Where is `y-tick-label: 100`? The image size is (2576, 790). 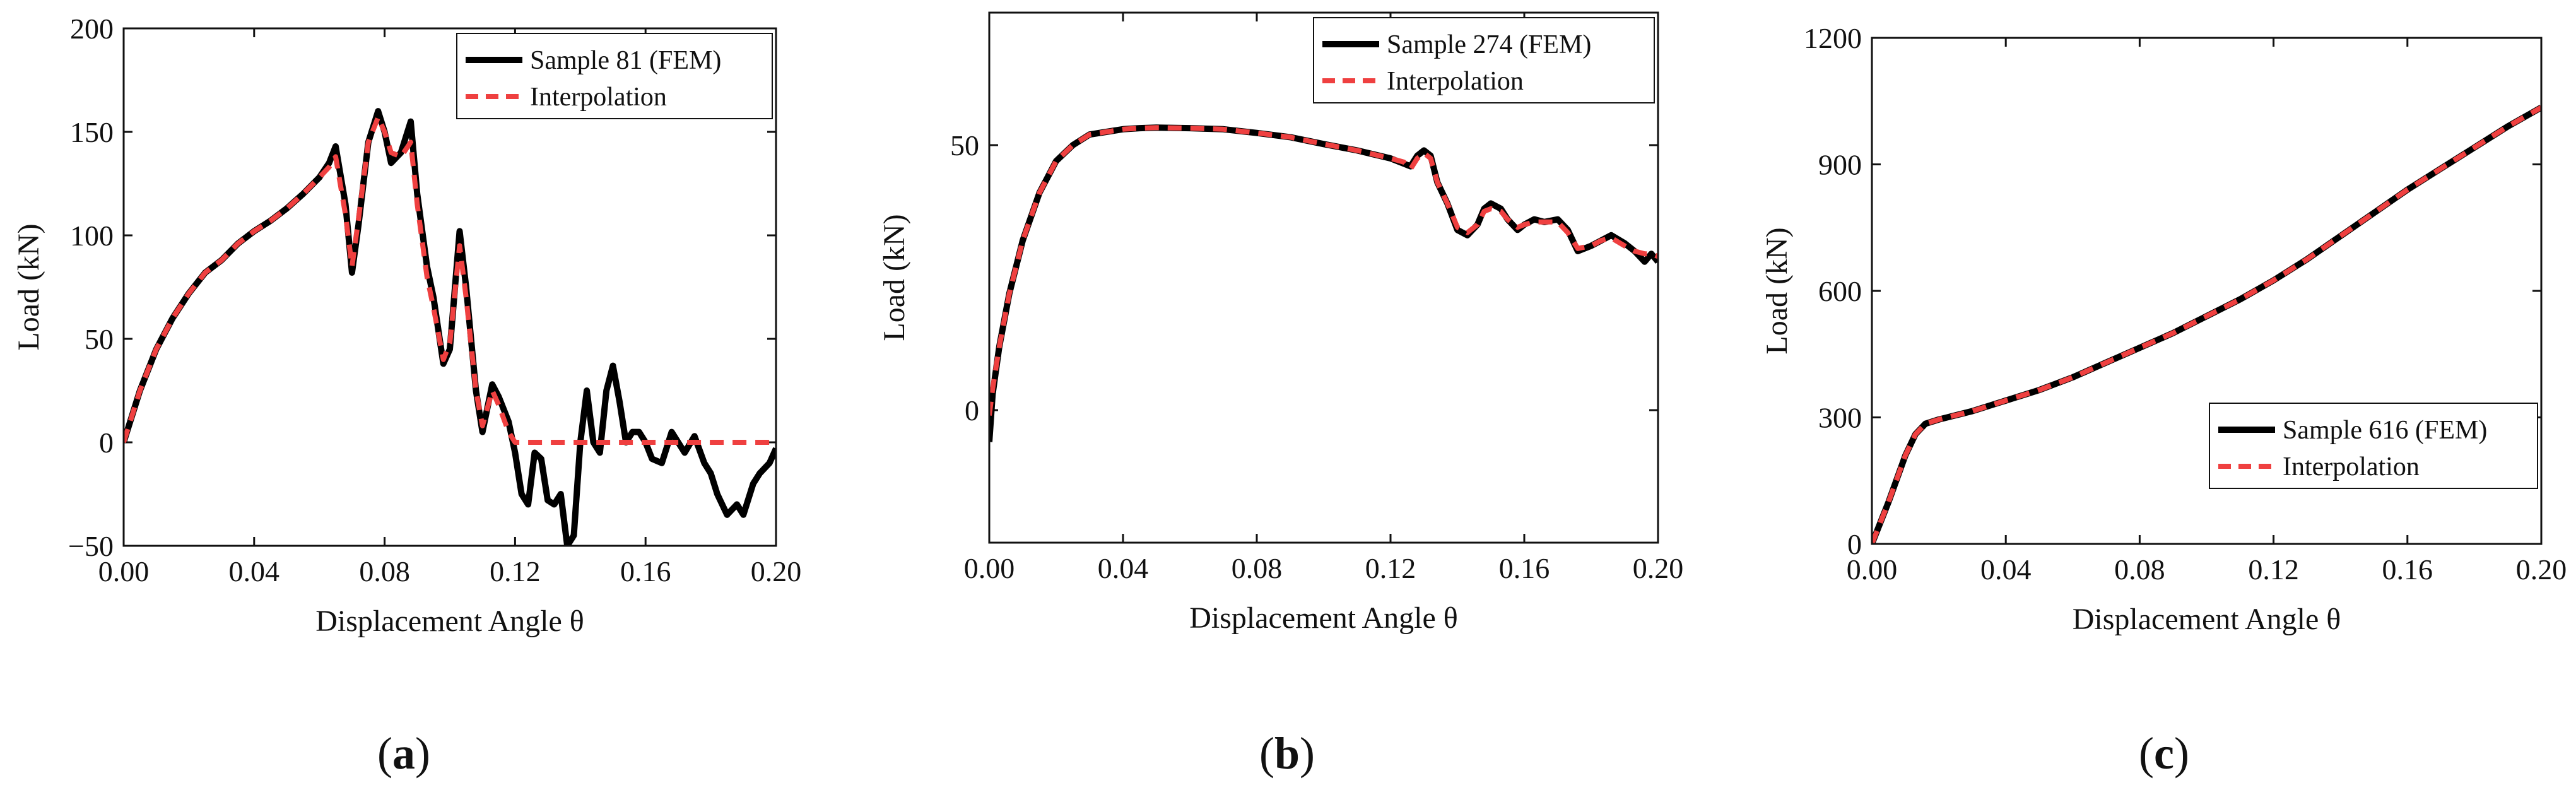
y-tick-label: 100 is located at coordinates (92, 236).